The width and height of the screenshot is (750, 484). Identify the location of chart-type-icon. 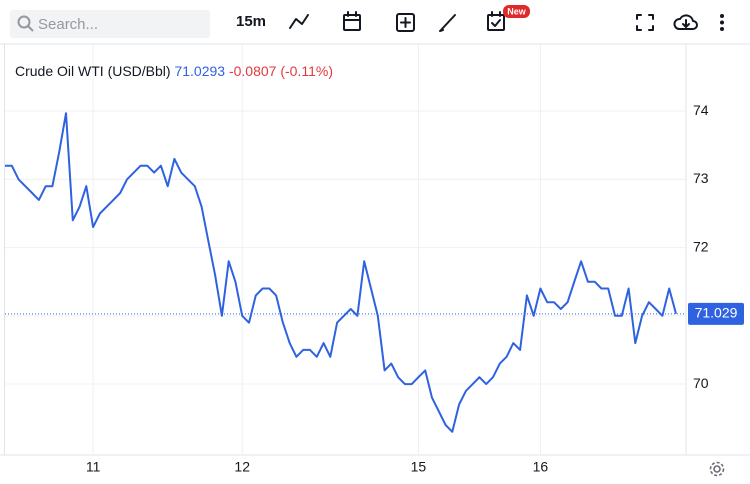
(299, 21).